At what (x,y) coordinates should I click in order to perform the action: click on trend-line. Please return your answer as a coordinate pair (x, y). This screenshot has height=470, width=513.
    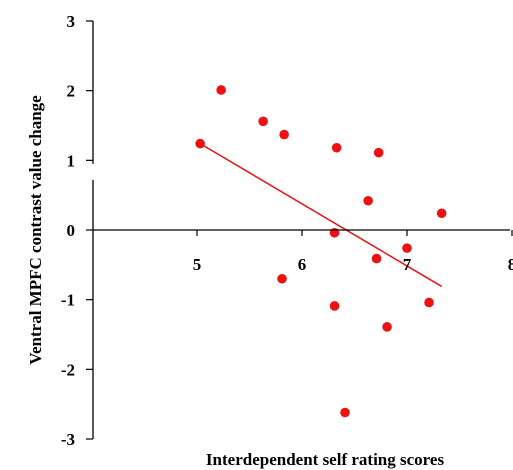
    Looking at the image, I should click on (321, 215).